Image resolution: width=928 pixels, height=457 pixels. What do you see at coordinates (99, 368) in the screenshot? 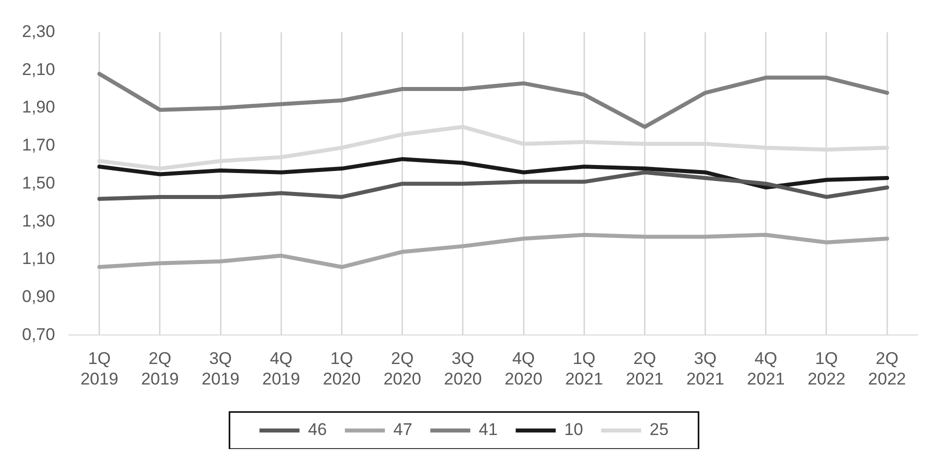
I see `x-tick-label: 1Q 2019` at bounding box center [99, 368].